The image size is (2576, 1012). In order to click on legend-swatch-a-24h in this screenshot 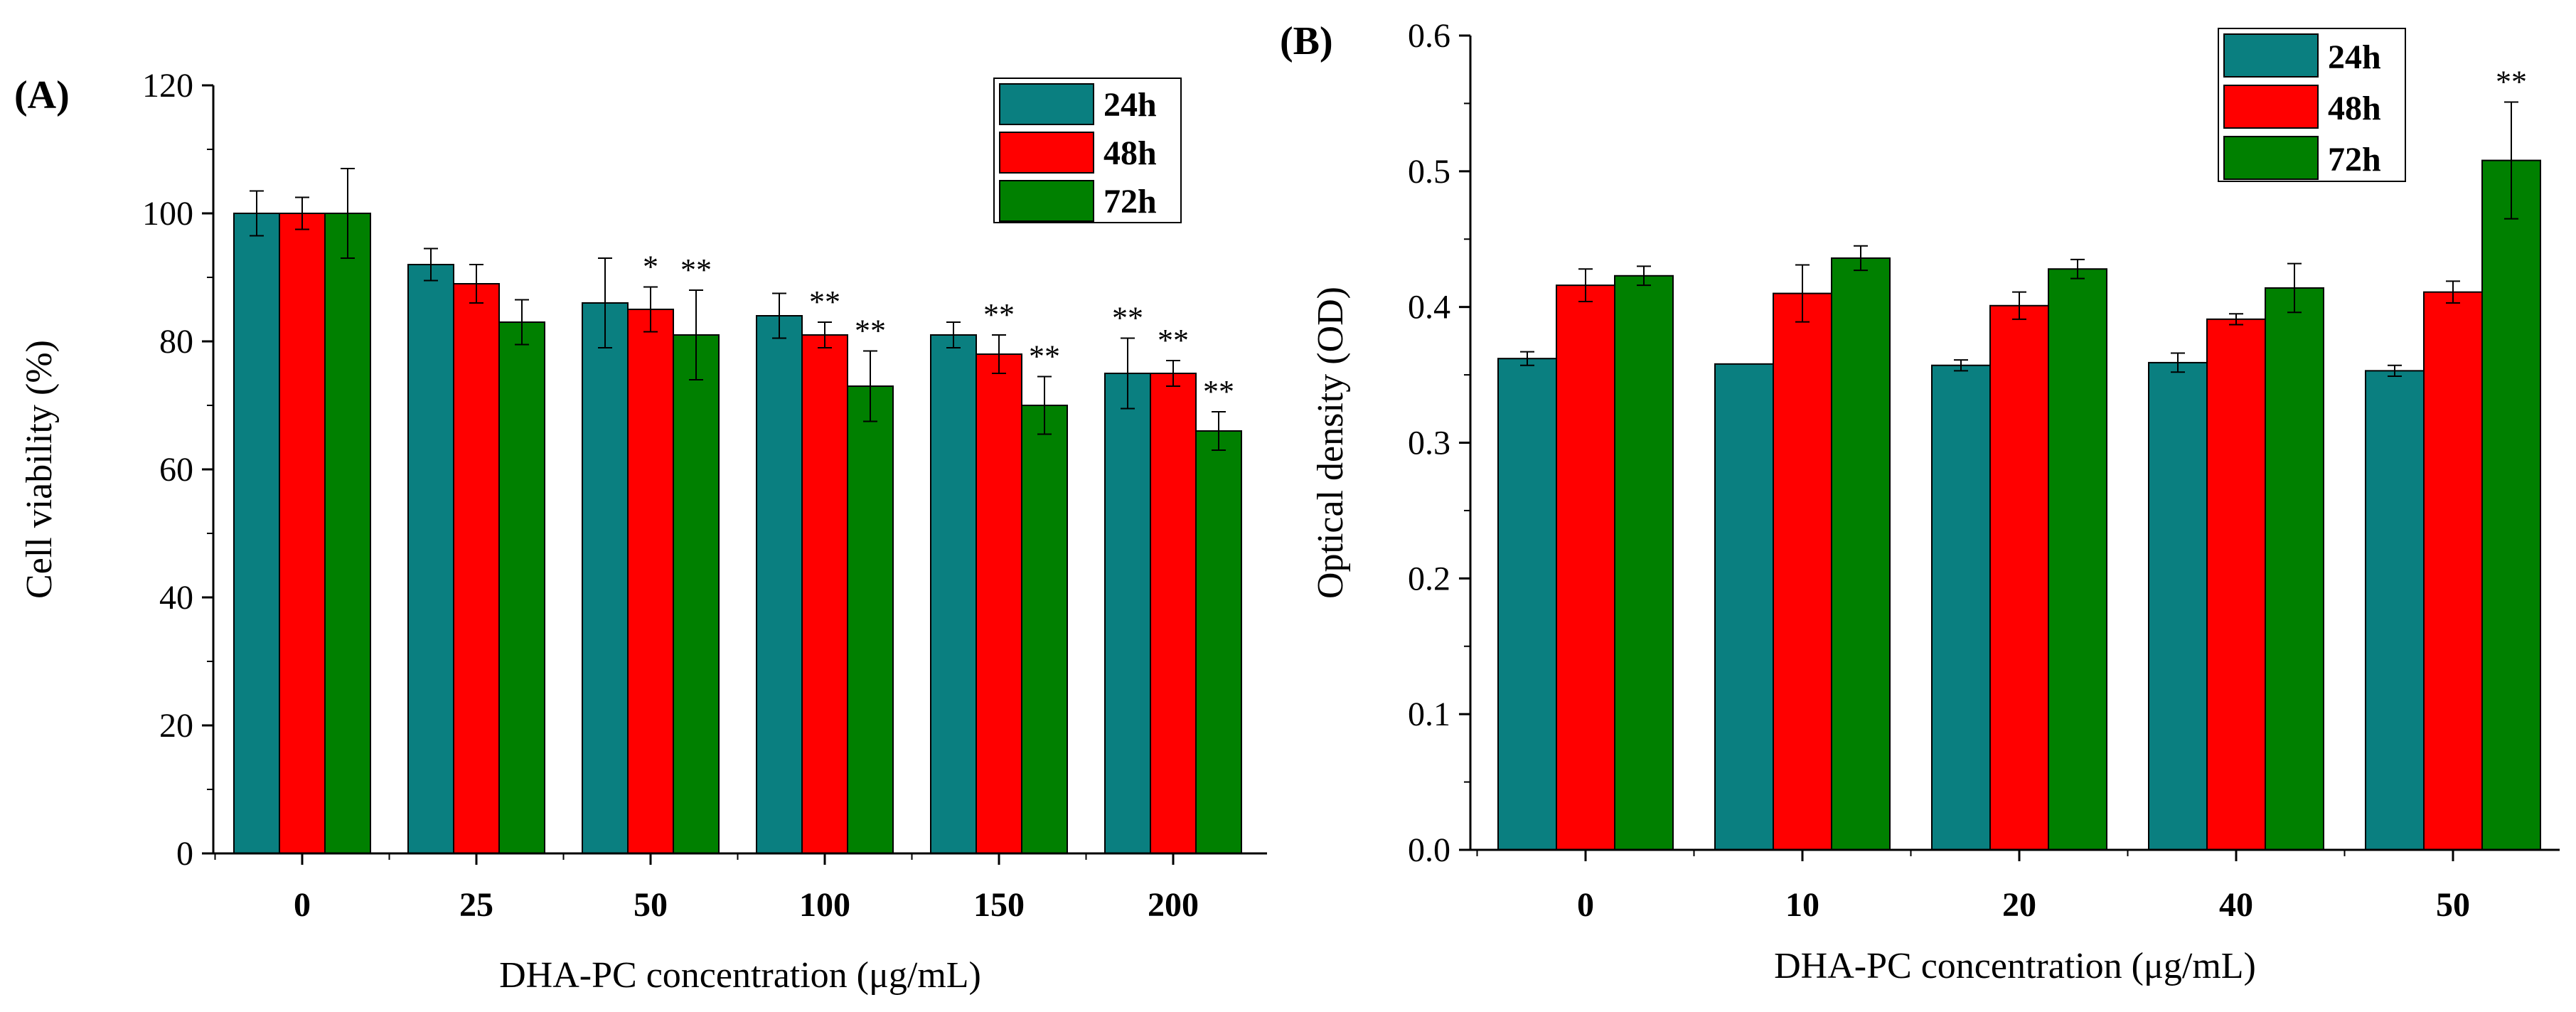, I will do `click(1046, 104)`.